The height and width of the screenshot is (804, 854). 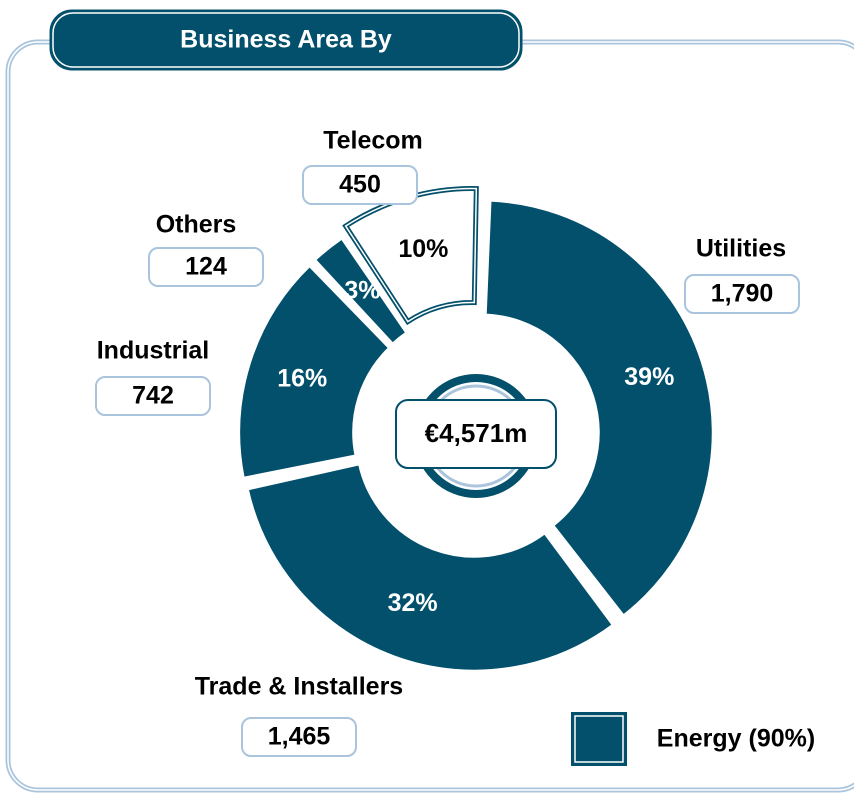 I want to click on title-box-inner, so click(x=286, y=40).